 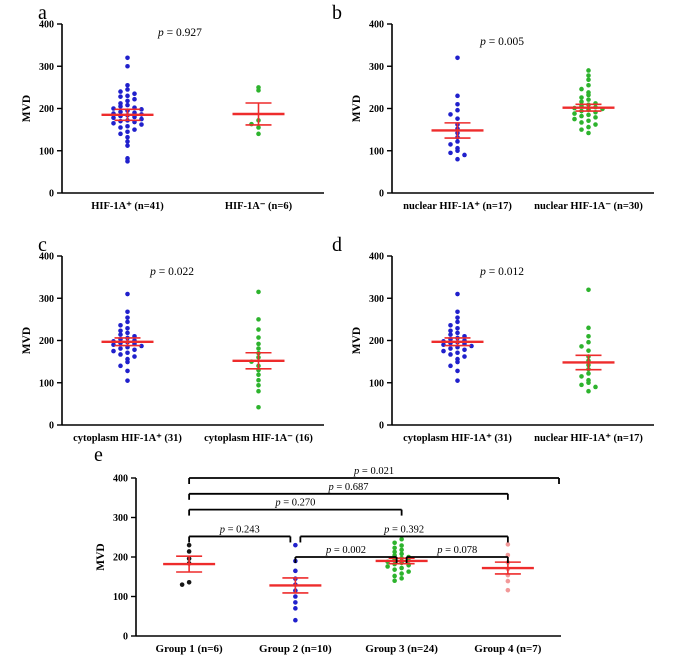 I want to click on p-value-label: p = 0.243, so click(x=239, y=529).